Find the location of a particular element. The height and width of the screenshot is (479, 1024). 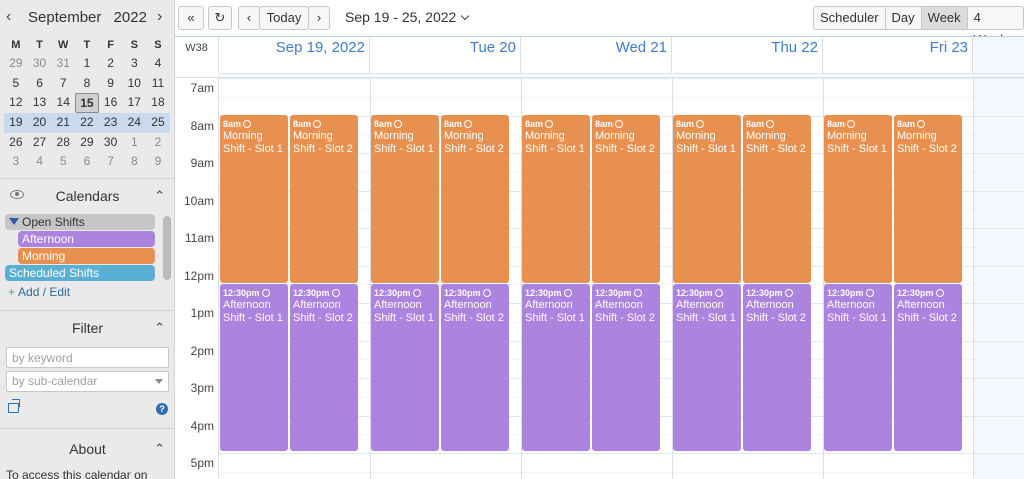

day-header: Wed 21 is located at coordinates (596, 55).